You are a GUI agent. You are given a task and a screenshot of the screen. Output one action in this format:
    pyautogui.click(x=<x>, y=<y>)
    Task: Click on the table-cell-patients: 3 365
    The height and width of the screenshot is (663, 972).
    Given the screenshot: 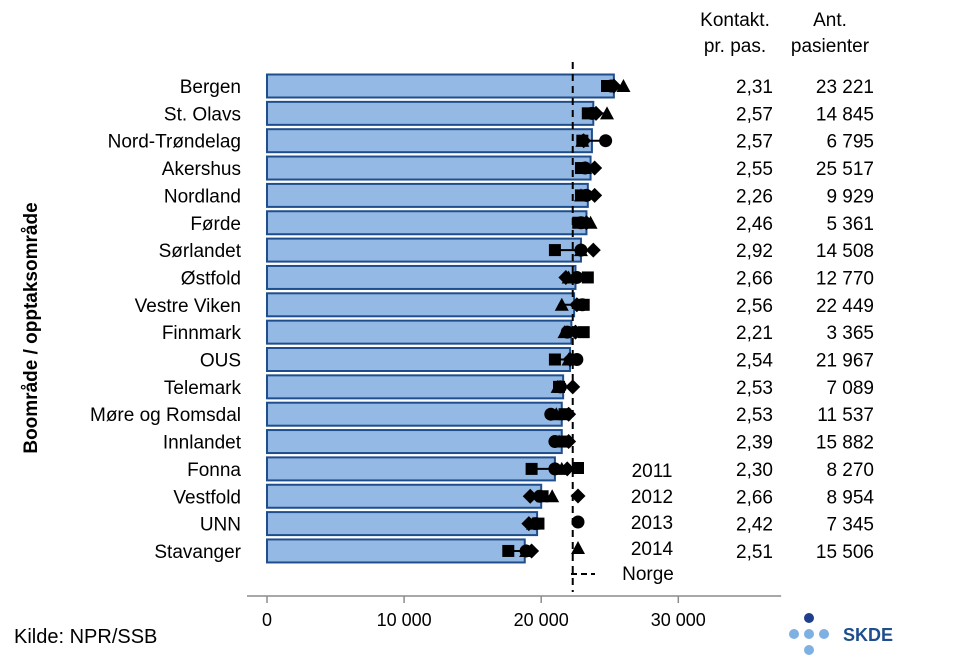 What is the action you would take?
    pyautogui.click(x=850, y=333)
    